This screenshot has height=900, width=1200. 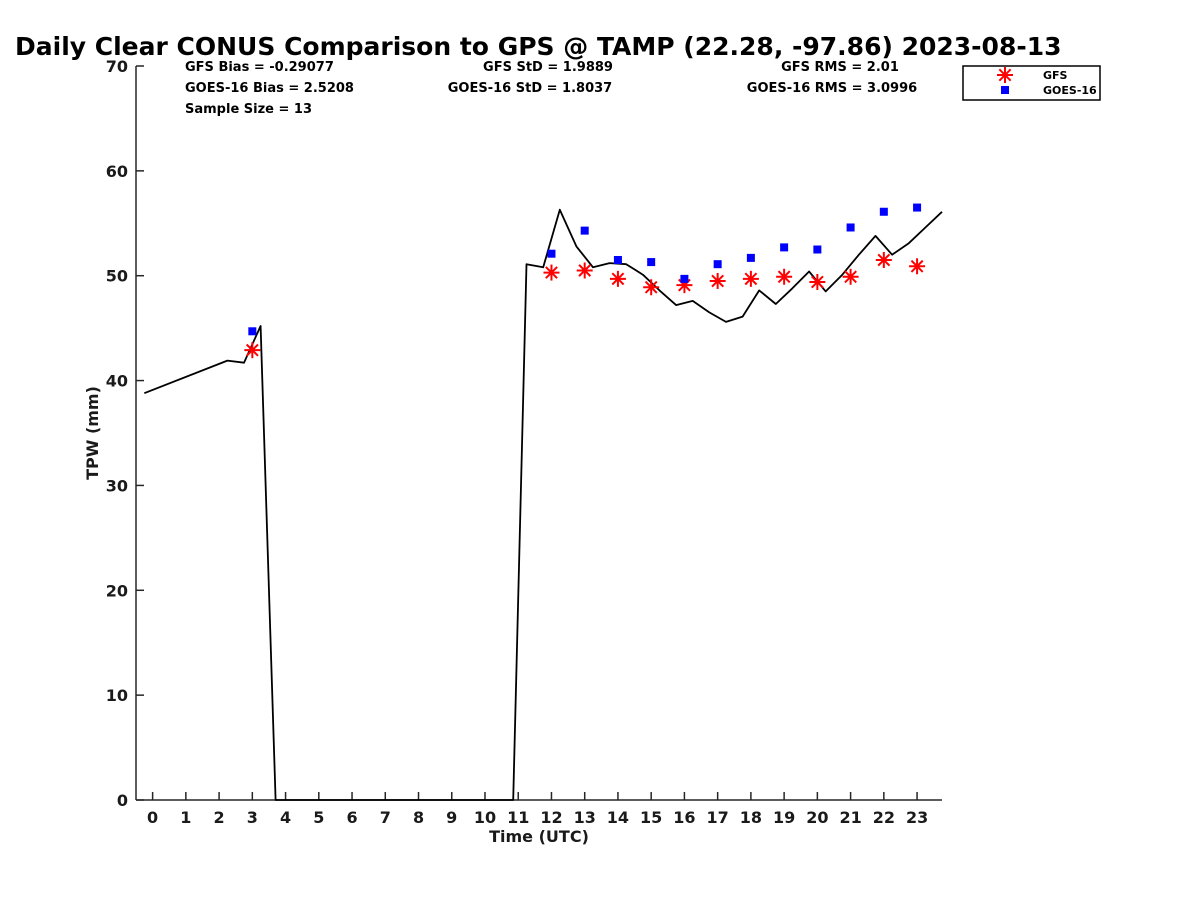 I want to click on y-tick-label: 0, so click(x=122, y=800).